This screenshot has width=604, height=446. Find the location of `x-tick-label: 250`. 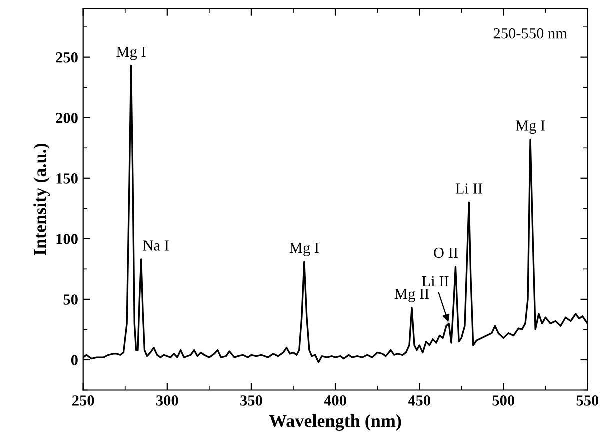

x-tick-label: 250 is located at coordinates (83, 401).